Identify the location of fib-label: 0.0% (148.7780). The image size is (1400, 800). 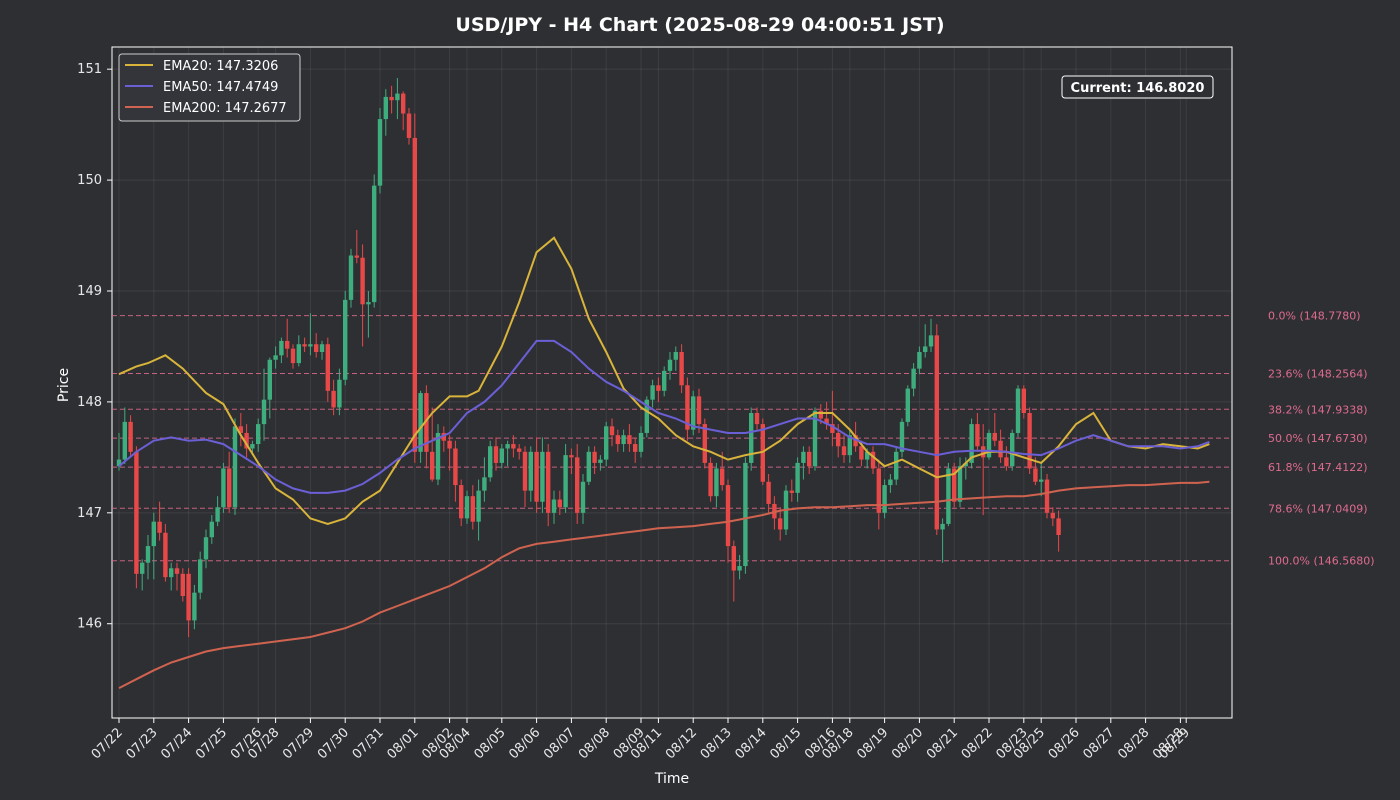
(1314, 316).